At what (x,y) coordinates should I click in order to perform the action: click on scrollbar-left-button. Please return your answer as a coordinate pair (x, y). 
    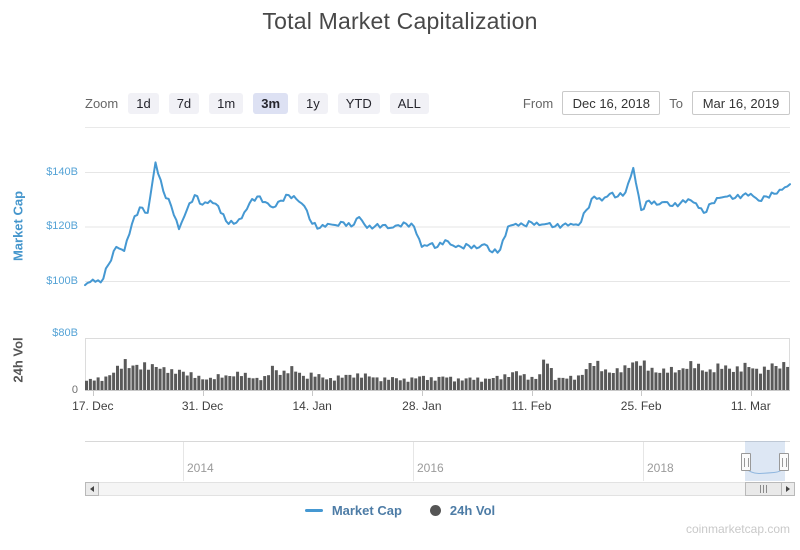
    Looking at the image, I should click on (92, 489).